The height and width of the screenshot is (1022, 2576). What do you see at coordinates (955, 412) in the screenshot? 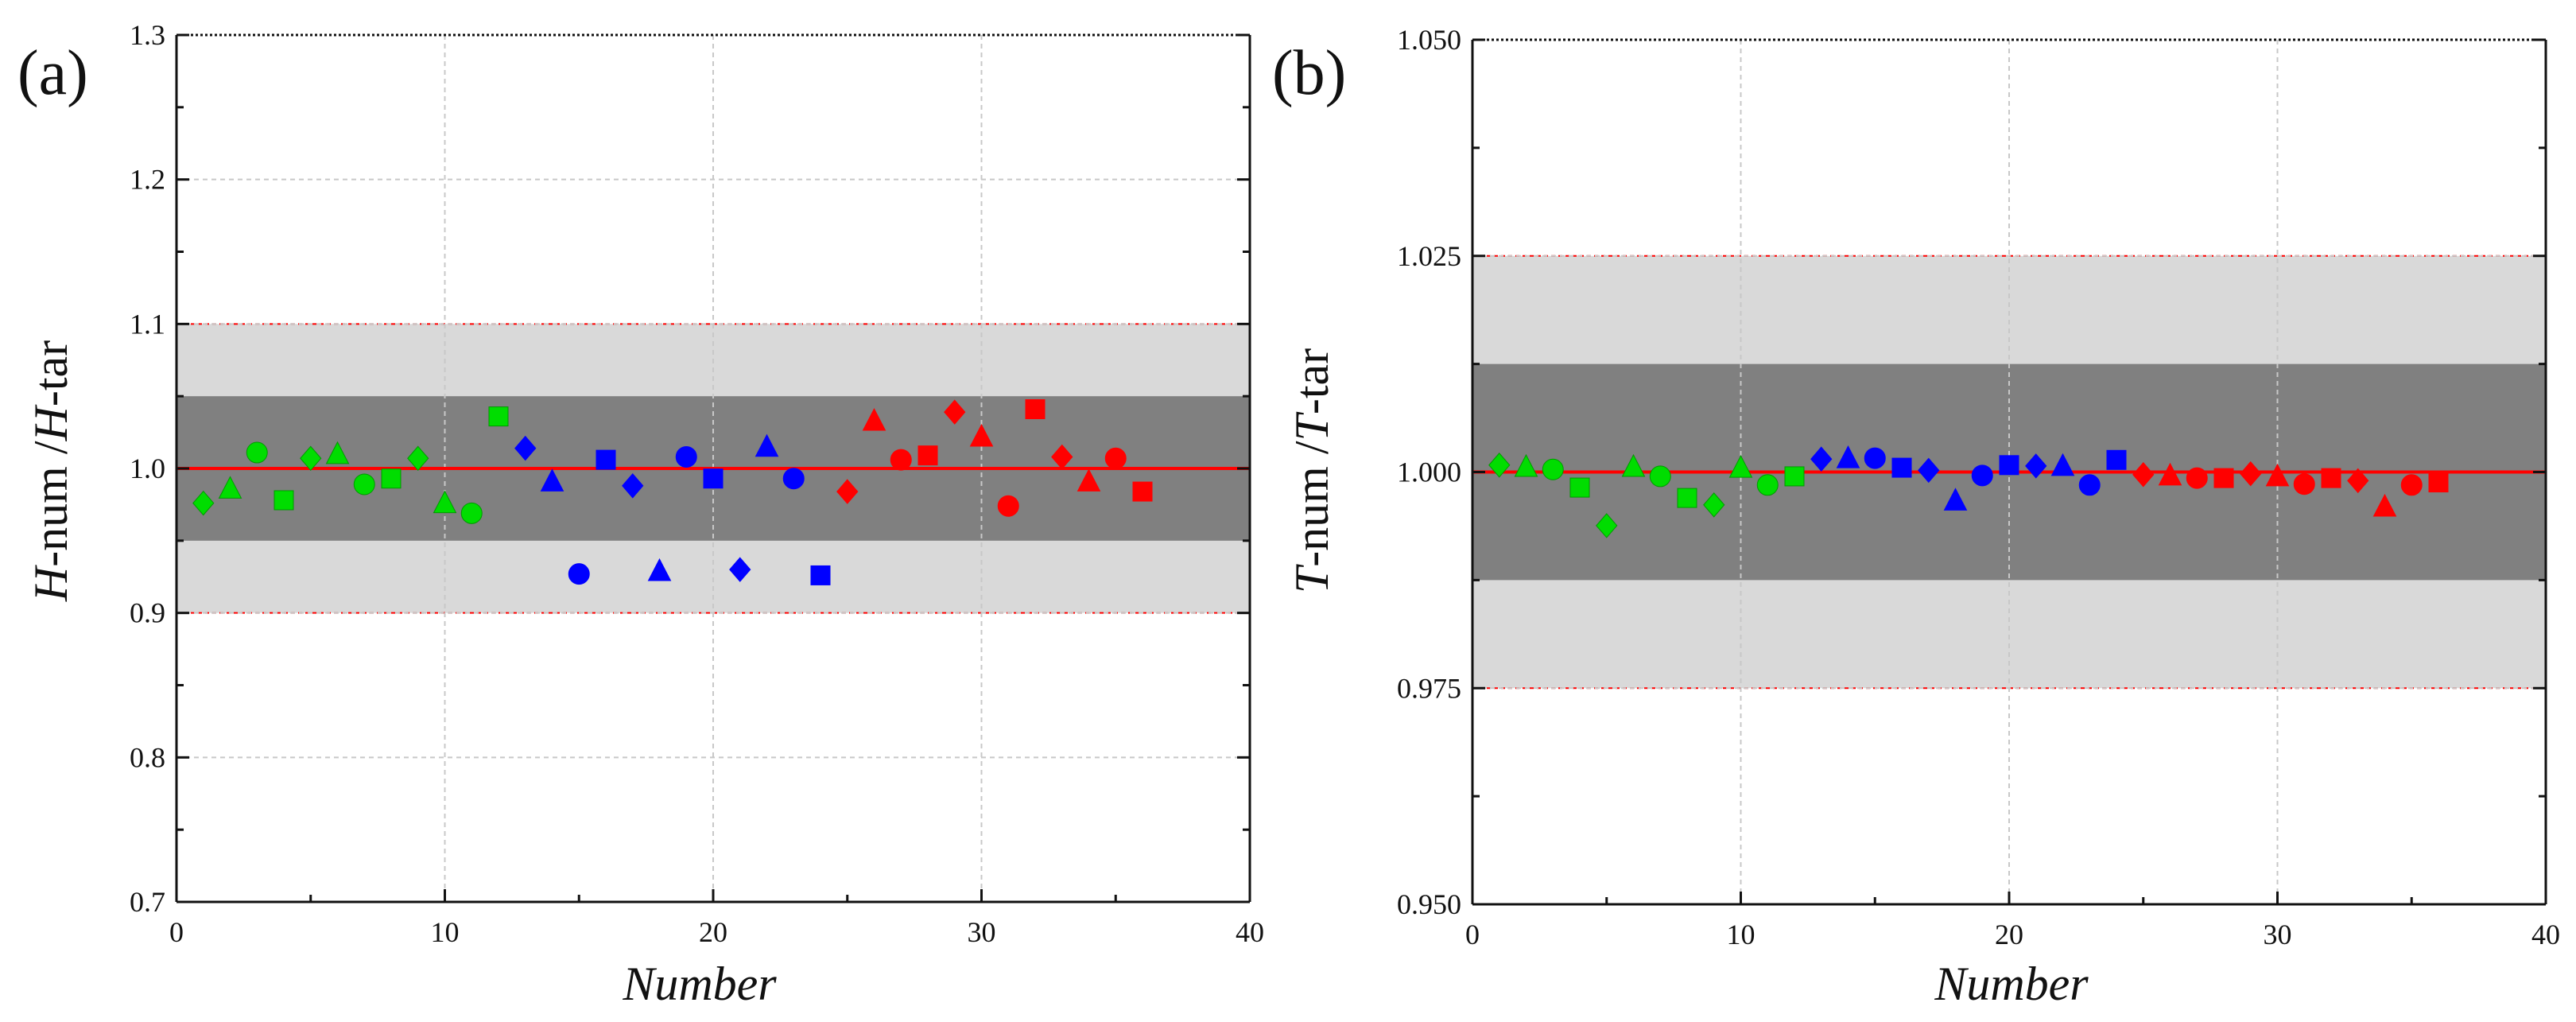
I see `panel-a-point-29-diamond` at bounding box center [955, 412].